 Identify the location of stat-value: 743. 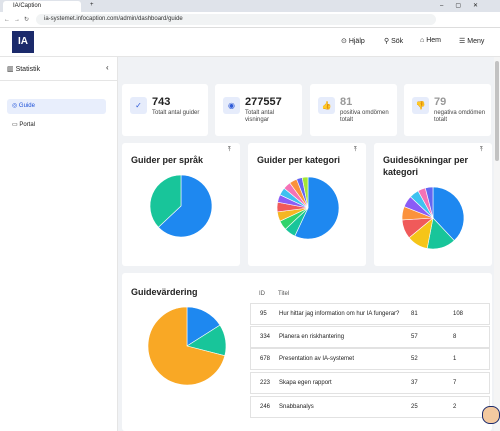
(161, 102).